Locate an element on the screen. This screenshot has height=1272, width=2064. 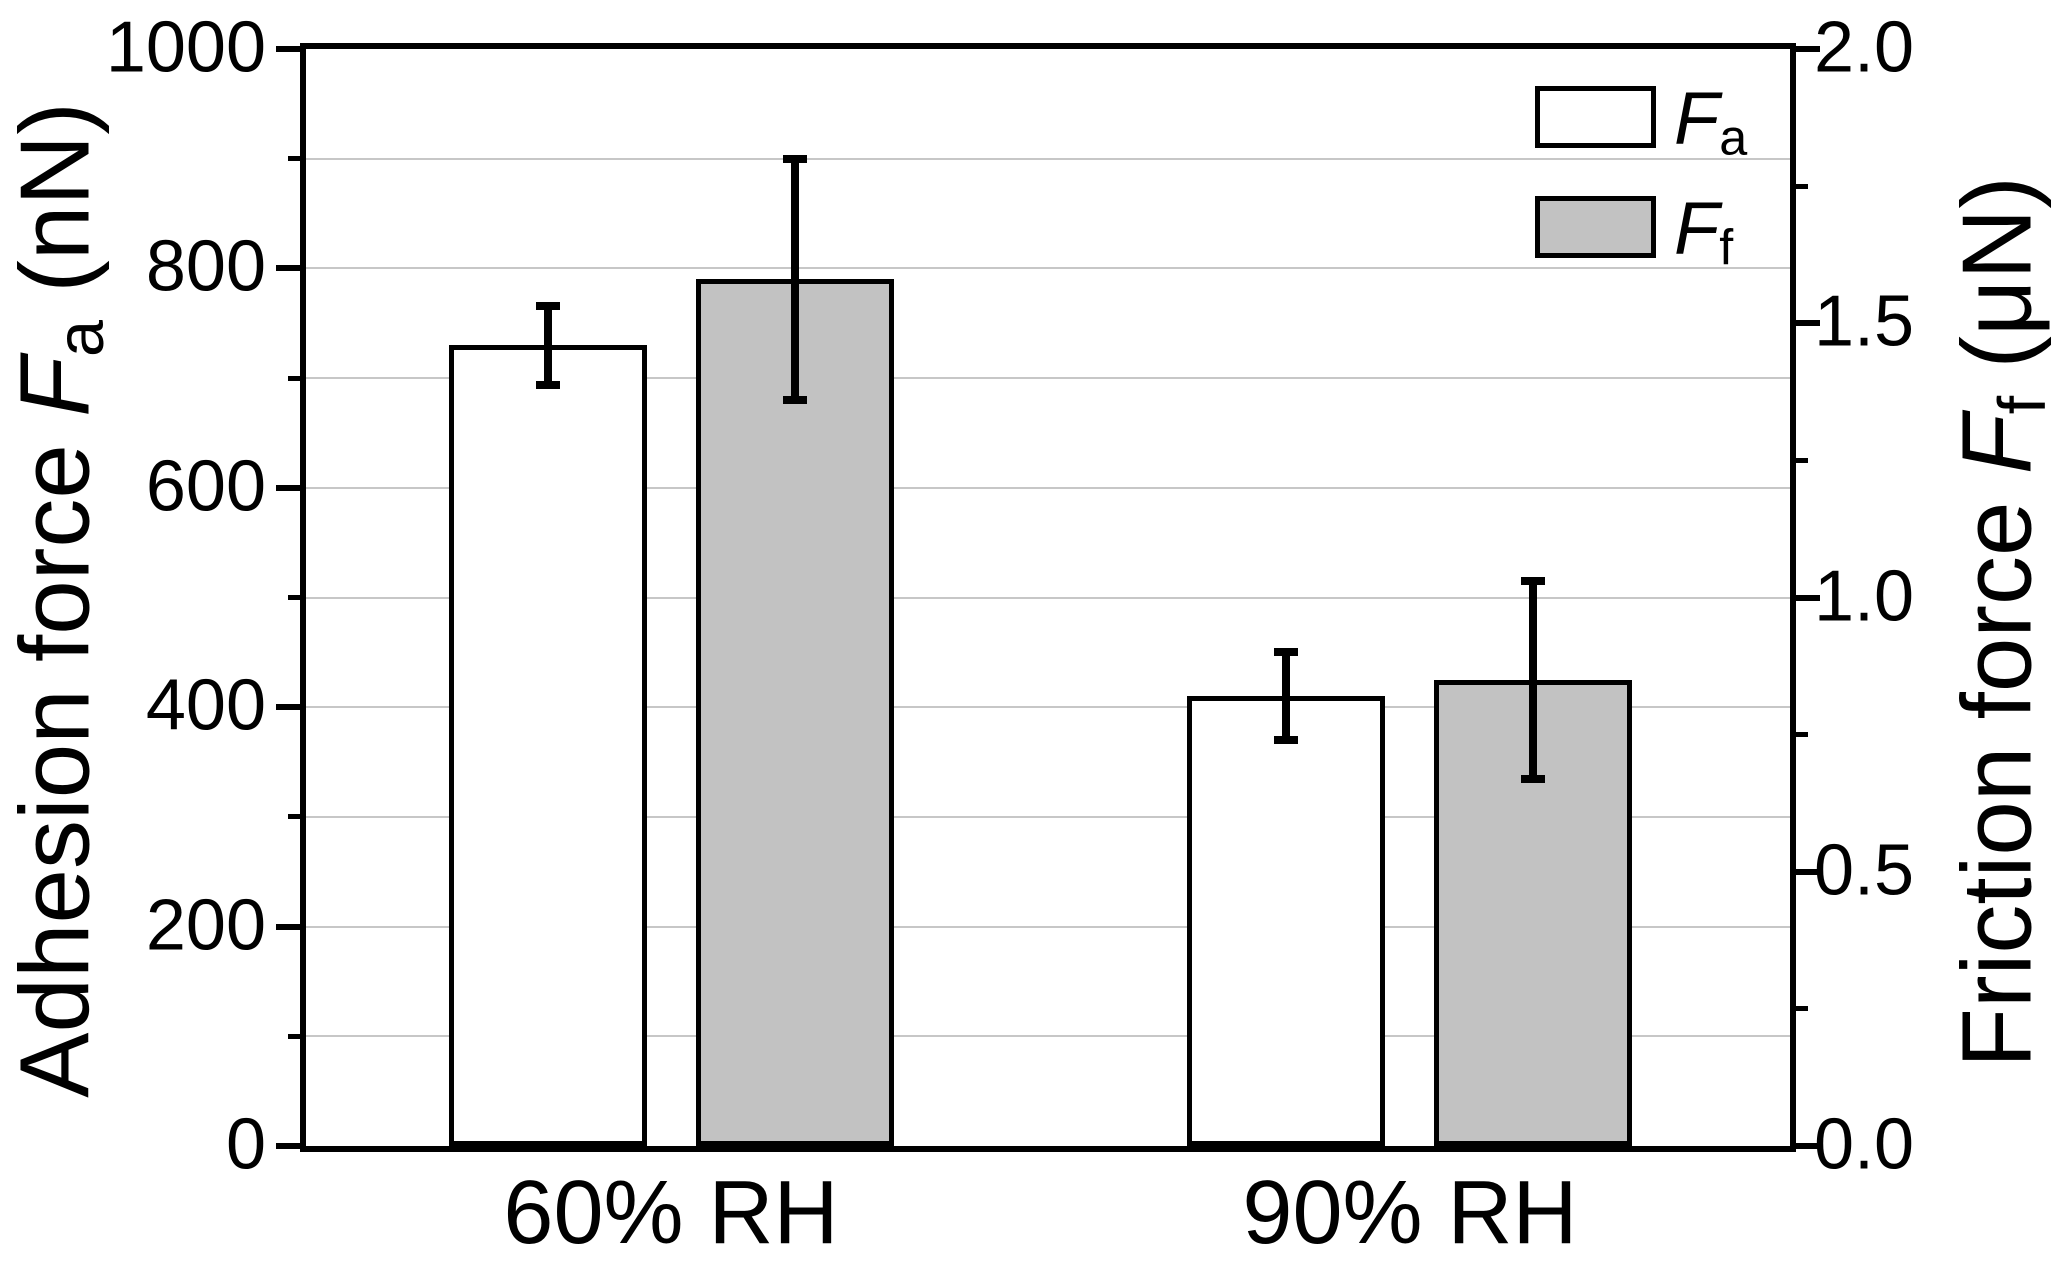
y-tick-label-left: 600 is located at coordinates (205, 486).